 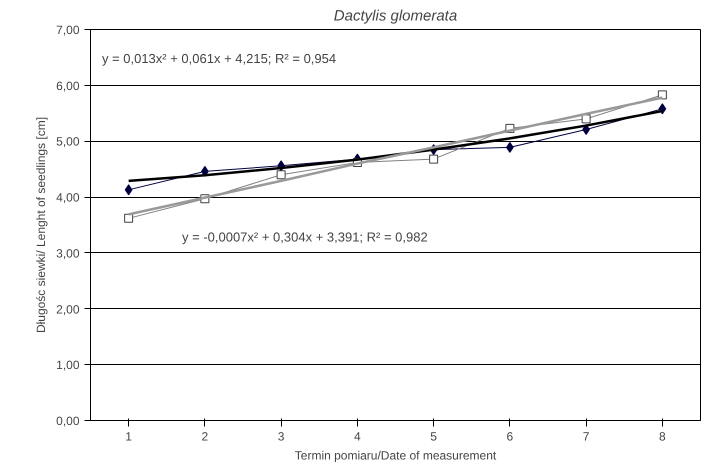 What do you see at coordinates (358, 437) in the screenshot?
I see `x-tick-label: 4` at bounding box center [358, 437].